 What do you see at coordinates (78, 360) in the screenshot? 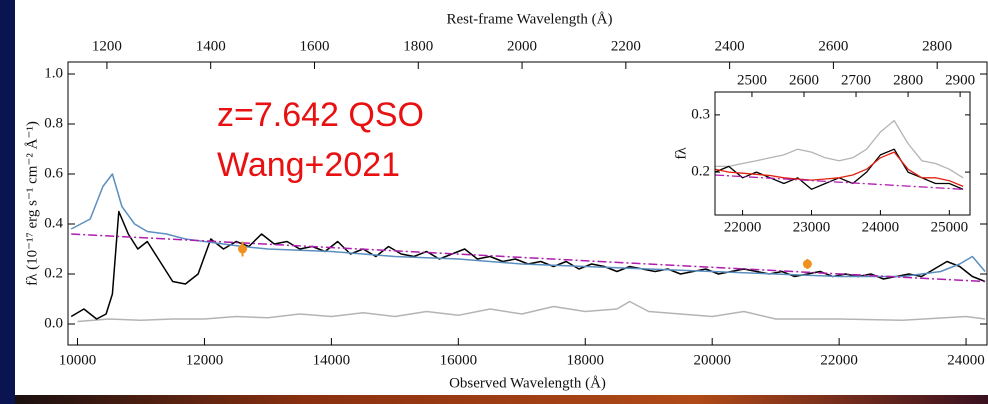
I see `x-tick-label: 10000` at bounding box center [78, 360].